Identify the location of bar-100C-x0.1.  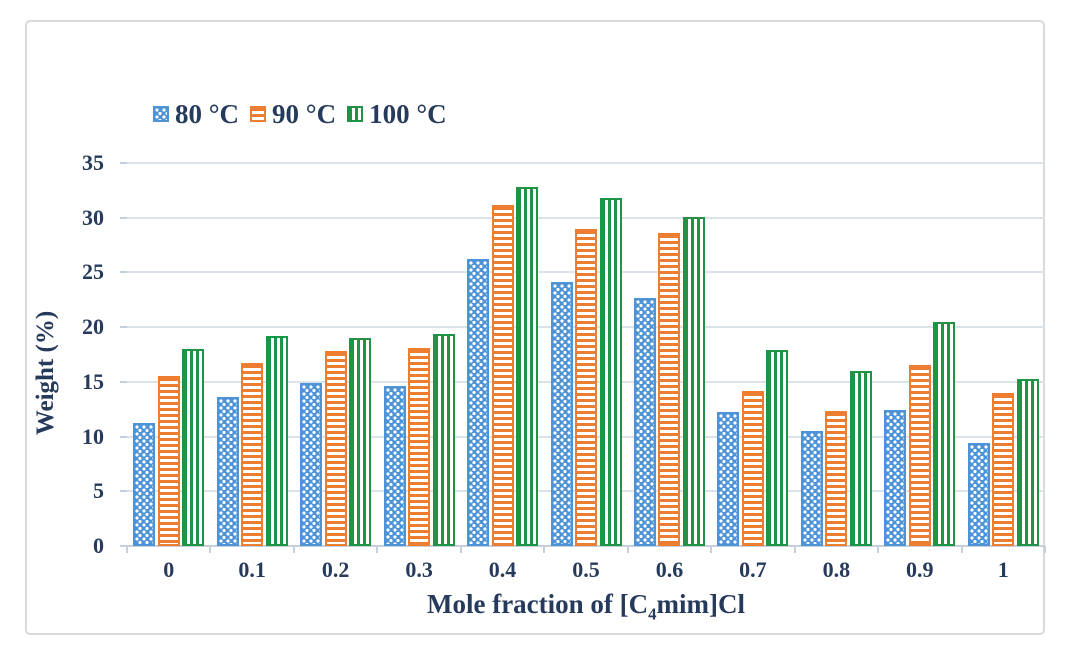
(276, 440).